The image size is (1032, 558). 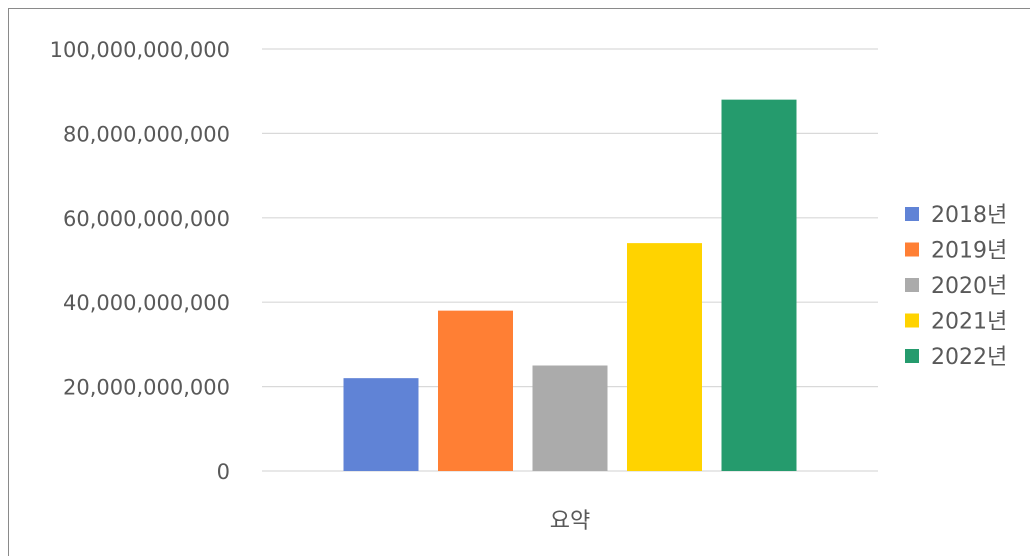 What do you see at coordinates (570, 418) in the screenshot?
I see `bar-2020년` at bounding box center [570, 418].